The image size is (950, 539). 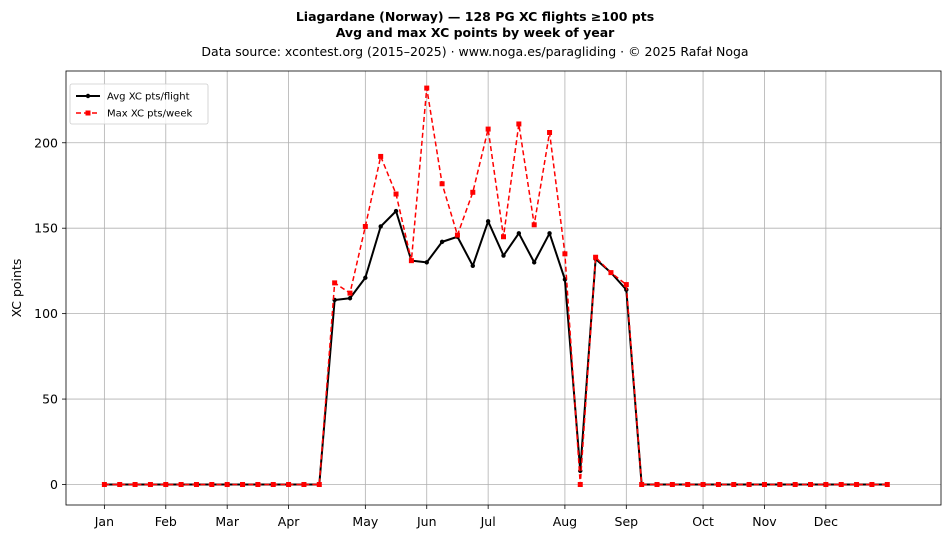 I want to click on legend: Avg XC pts/flight Max XC pts/week, so click(x=139, y=104).